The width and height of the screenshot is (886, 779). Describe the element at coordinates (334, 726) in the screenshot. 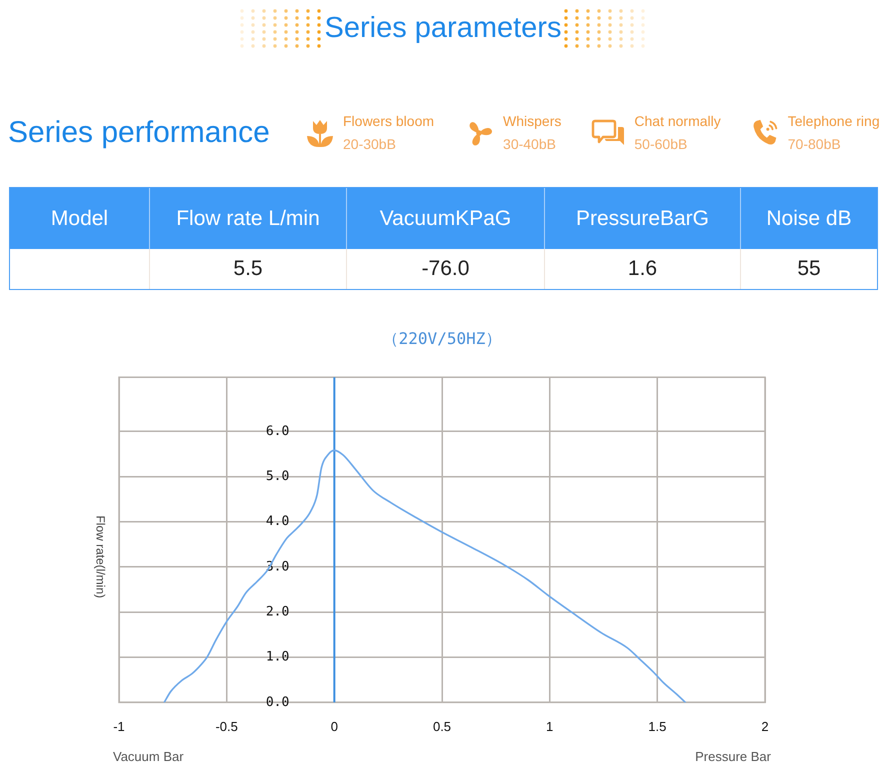

I see `x-tick-label: 0` at that location.